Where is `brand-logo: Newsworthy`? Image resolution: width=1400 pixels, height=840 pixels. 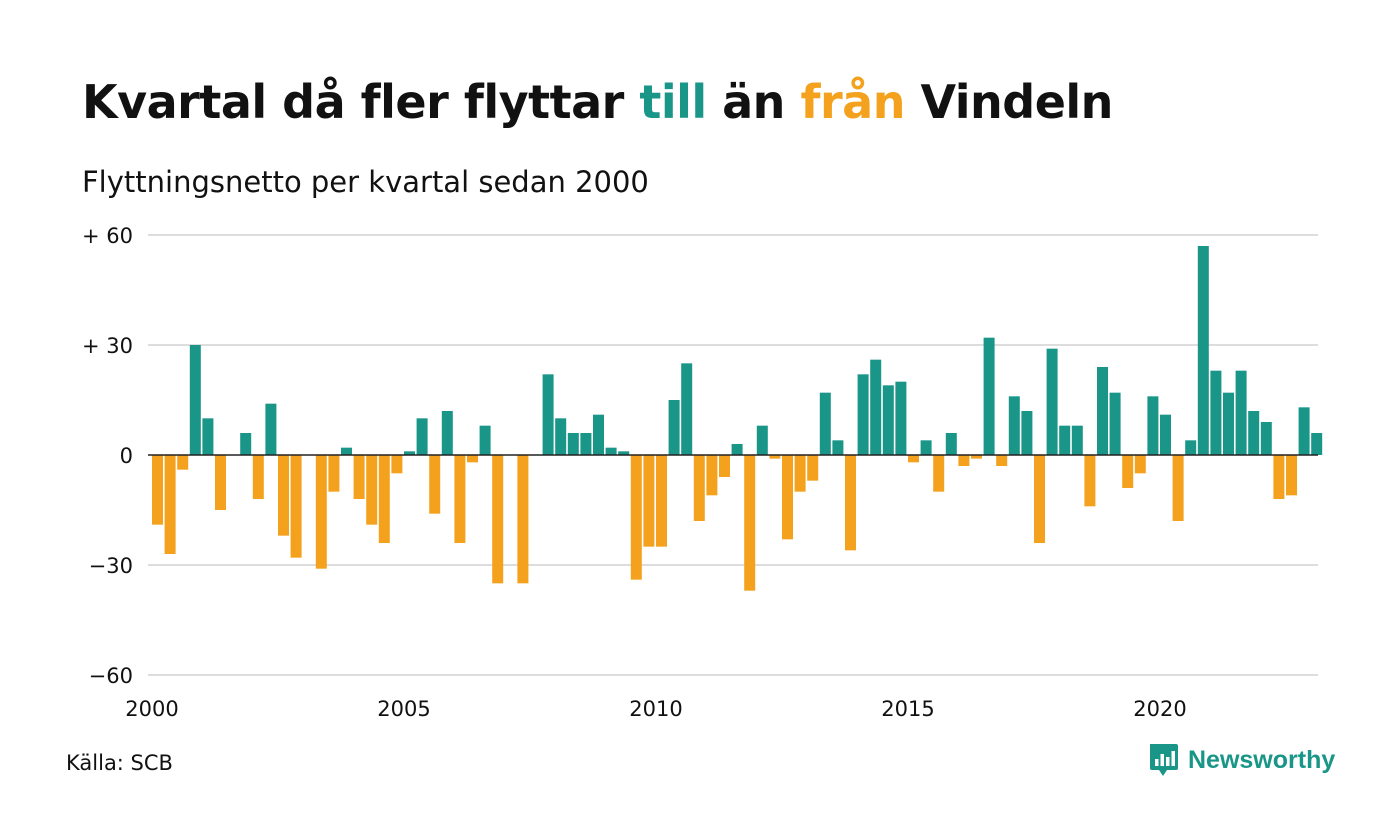
brand-logo: Newsworthy is located at coordinates (1241, 760).